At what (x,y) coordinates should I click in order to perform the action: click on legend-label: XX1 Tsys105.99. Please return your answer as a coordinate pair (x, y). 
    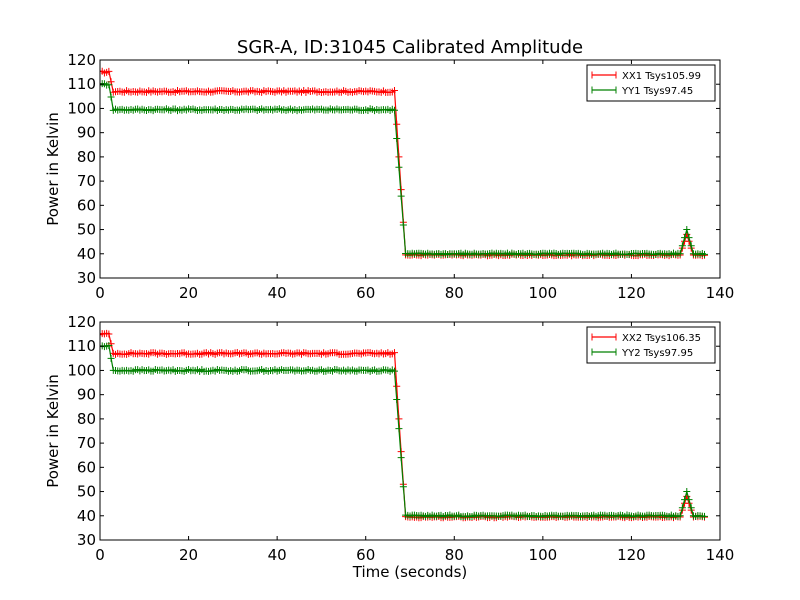
    Looking at the image, I should click on (661, 76).